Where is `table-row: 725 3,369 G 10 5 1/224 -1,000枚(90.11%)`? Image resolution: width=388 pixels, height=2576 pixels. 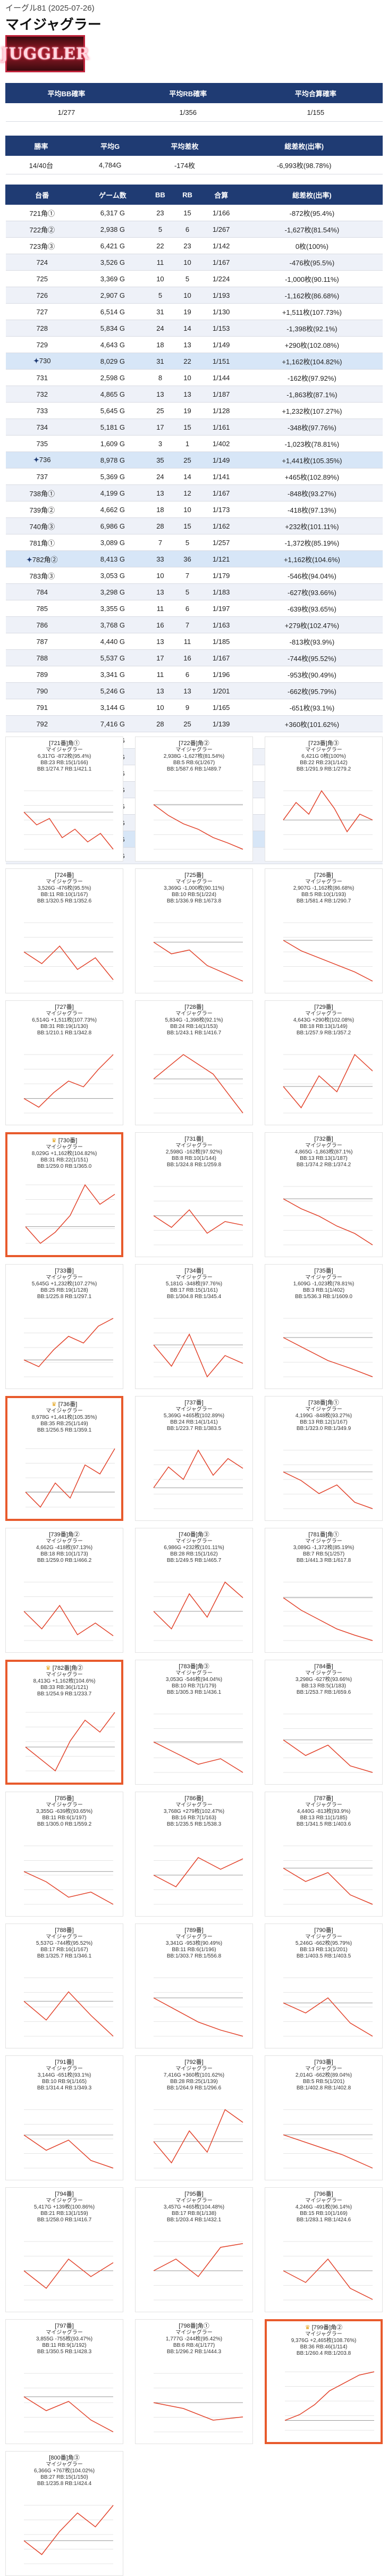 table-row: 725 3,369 G 10 5 1/224 -1,000枚(90.11%) is located at coordinates (194, 278).